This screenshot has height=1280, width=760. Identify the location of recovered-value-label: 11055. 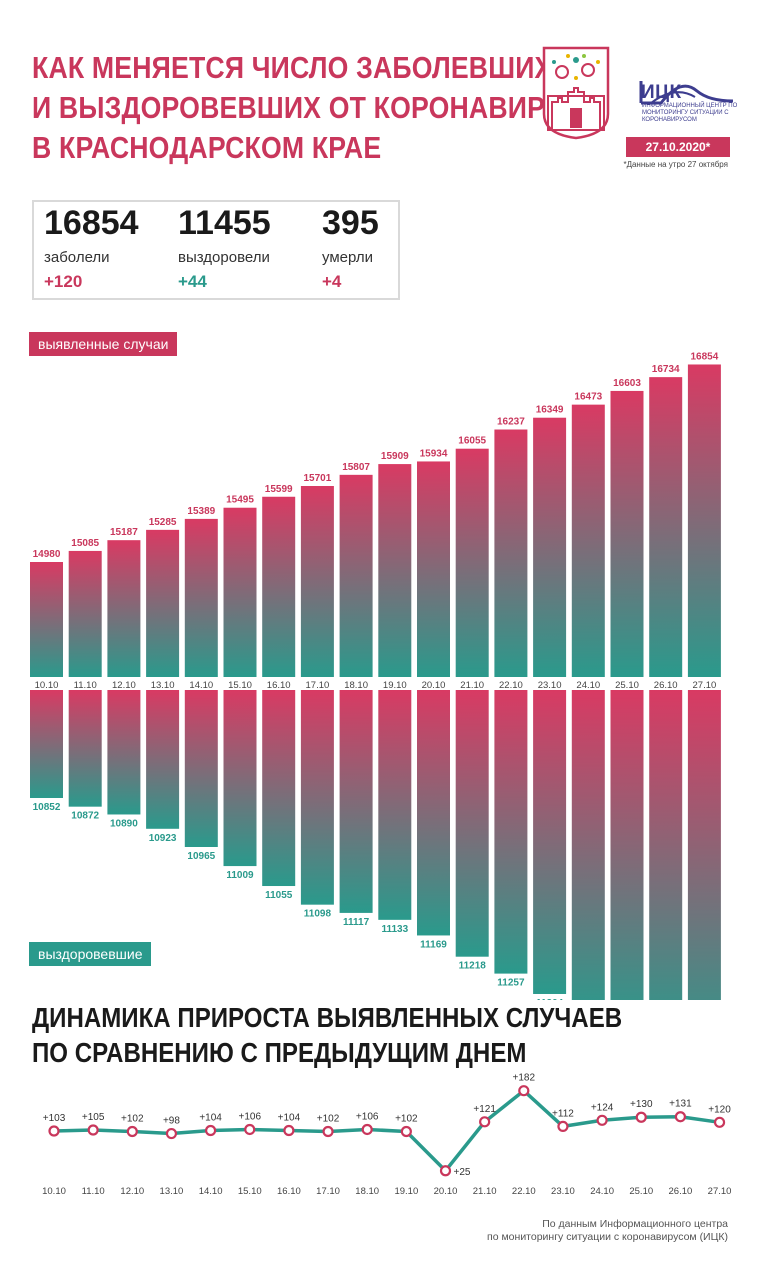
(279, 895).